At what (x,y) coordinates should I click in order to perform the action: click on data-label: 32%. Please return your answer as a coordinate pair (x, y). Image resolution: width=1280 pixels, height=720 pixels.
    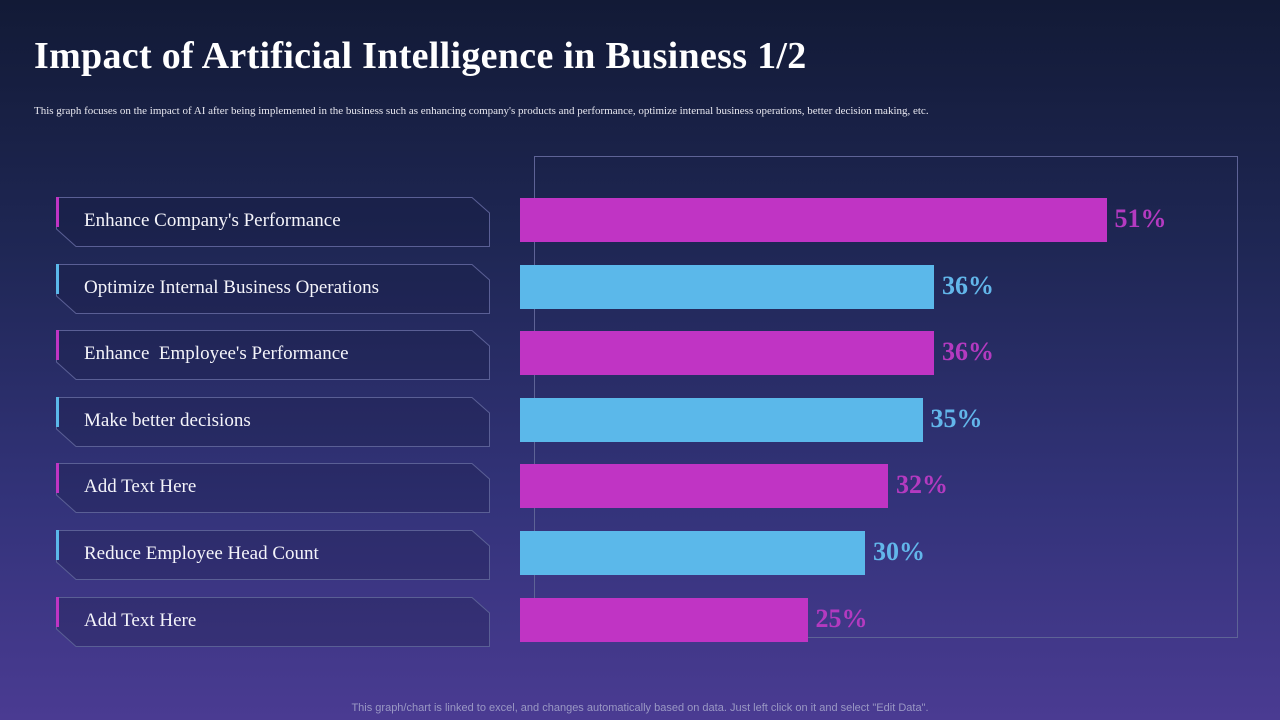
    Looking at the image, I should click on (922, 484).